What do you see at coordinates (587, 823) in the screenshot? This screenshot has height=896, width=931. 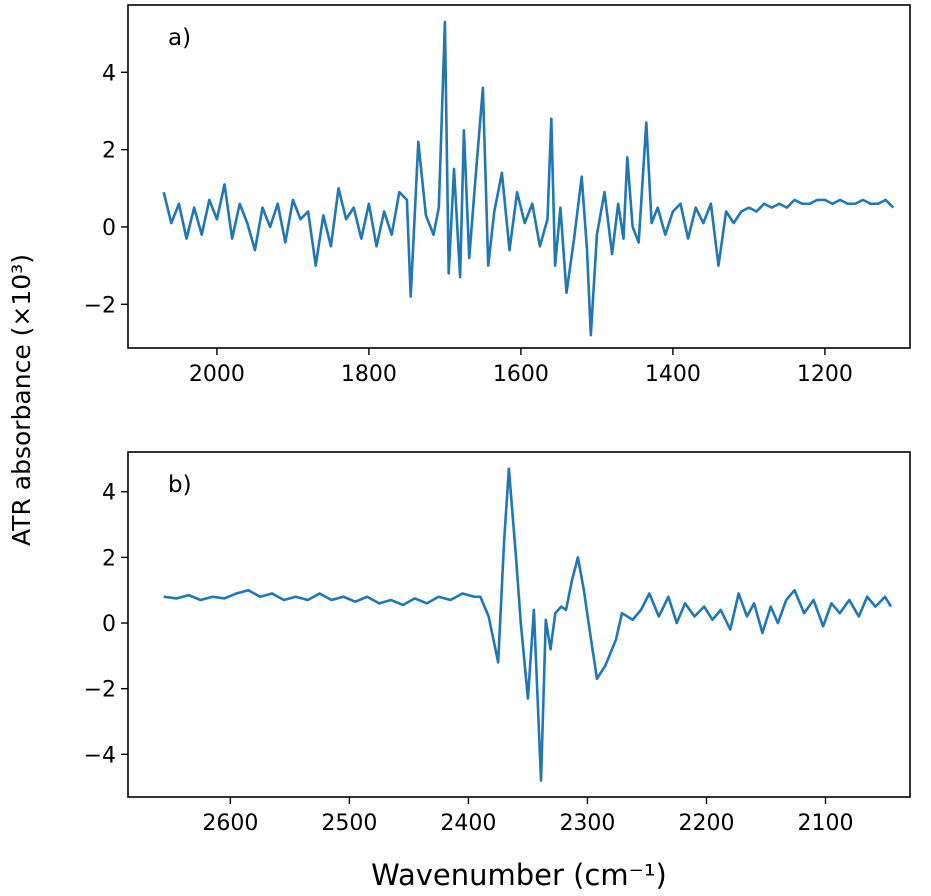 I see `x-tick-label: 2300` at bounding box center [587, 823].